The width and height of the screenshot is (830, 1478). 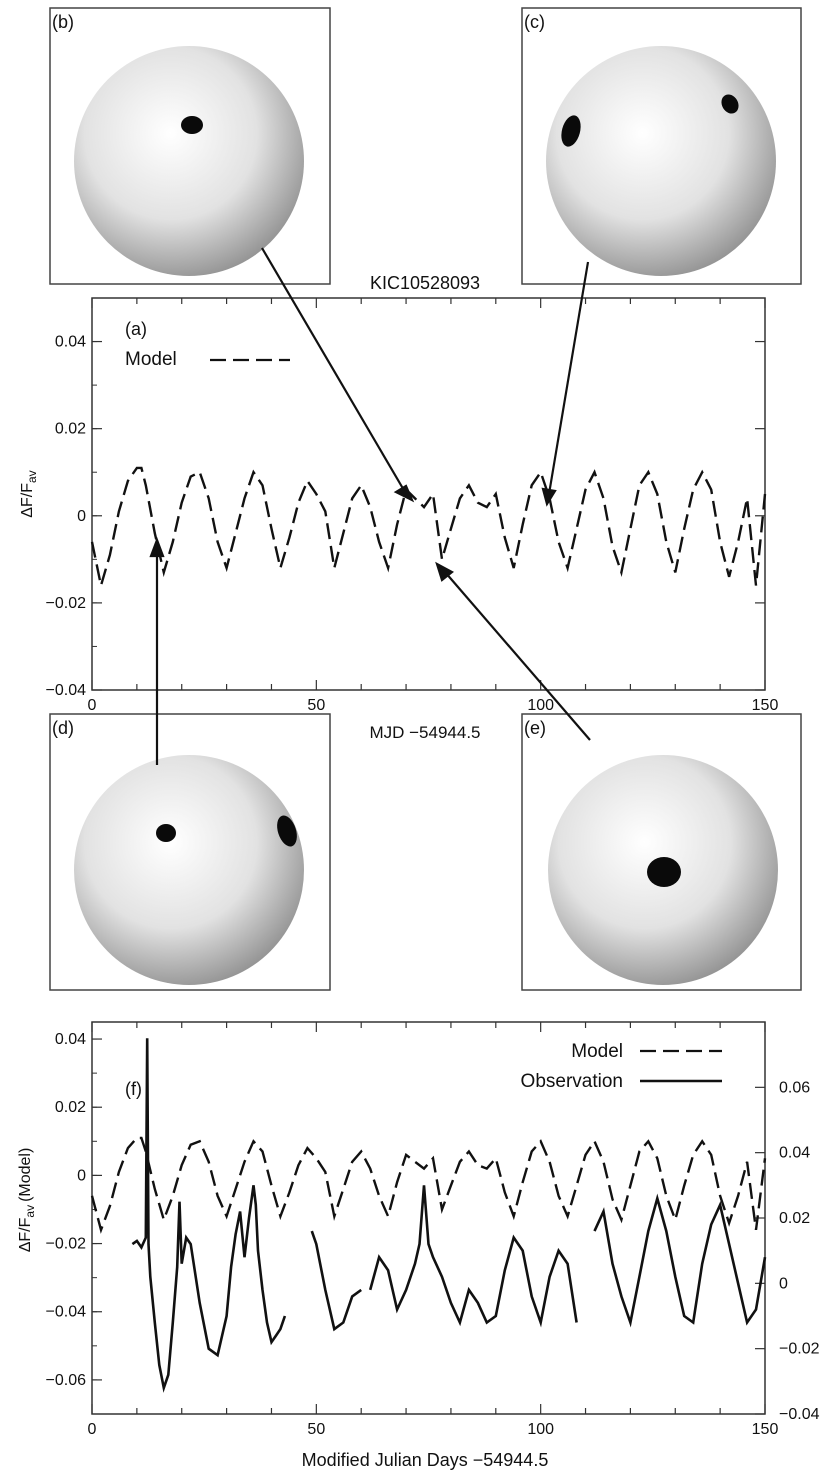 What do you see at coordinates (32, 476) in the screenshot?
I see `chart-a-ylabel-sub: av` at bounding box center [32, 476].